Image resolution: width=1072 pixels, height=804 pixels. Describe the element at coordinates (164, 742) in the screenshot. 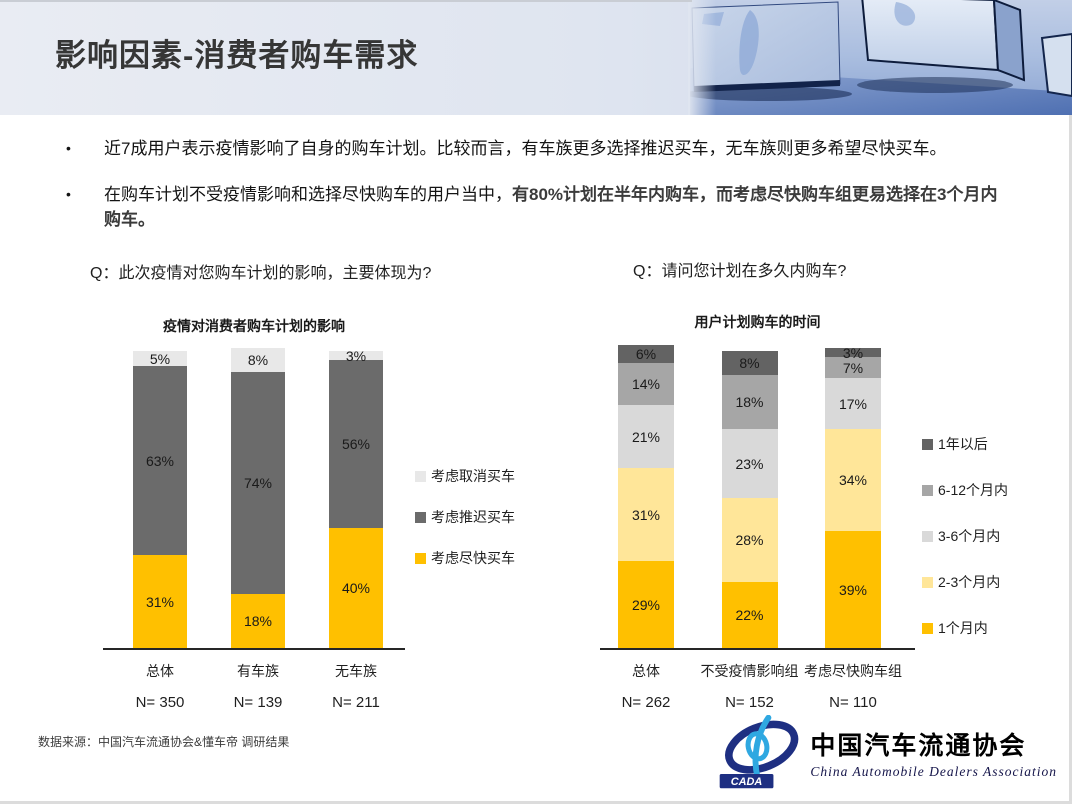

I see `data-source-note: 数据来源：中国汽车流通协会&懂车帝 调研结果` at that location.